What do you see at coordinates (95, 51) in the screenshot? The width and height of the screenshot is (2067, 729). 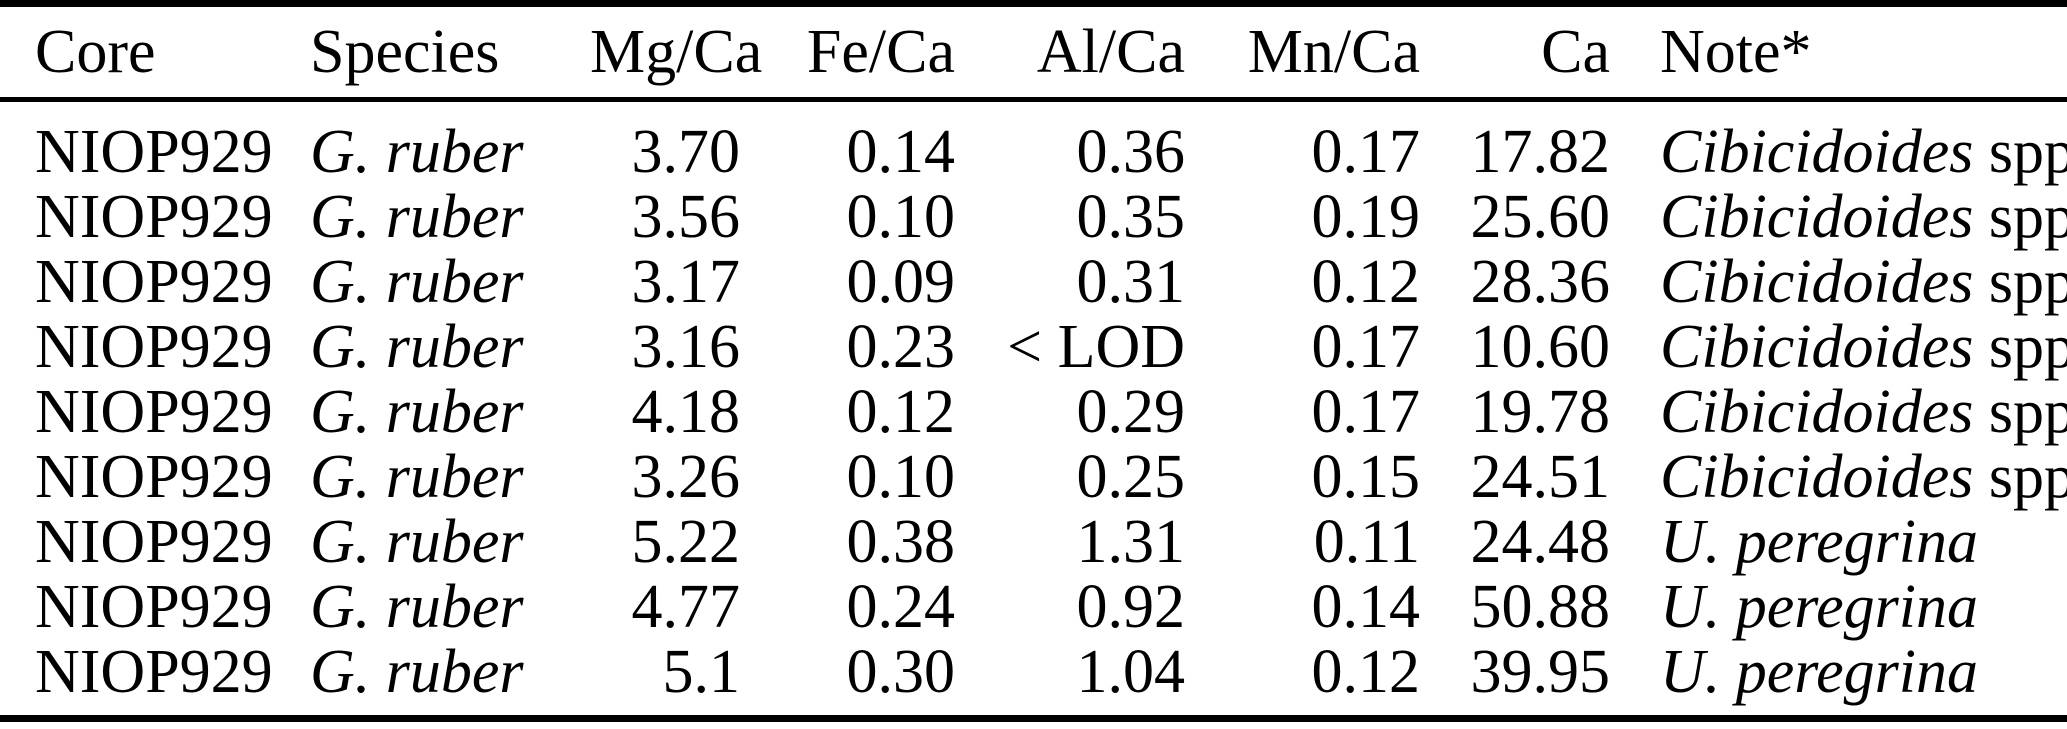 I see `col-header-core: Core` at bounding box center [95, 51].